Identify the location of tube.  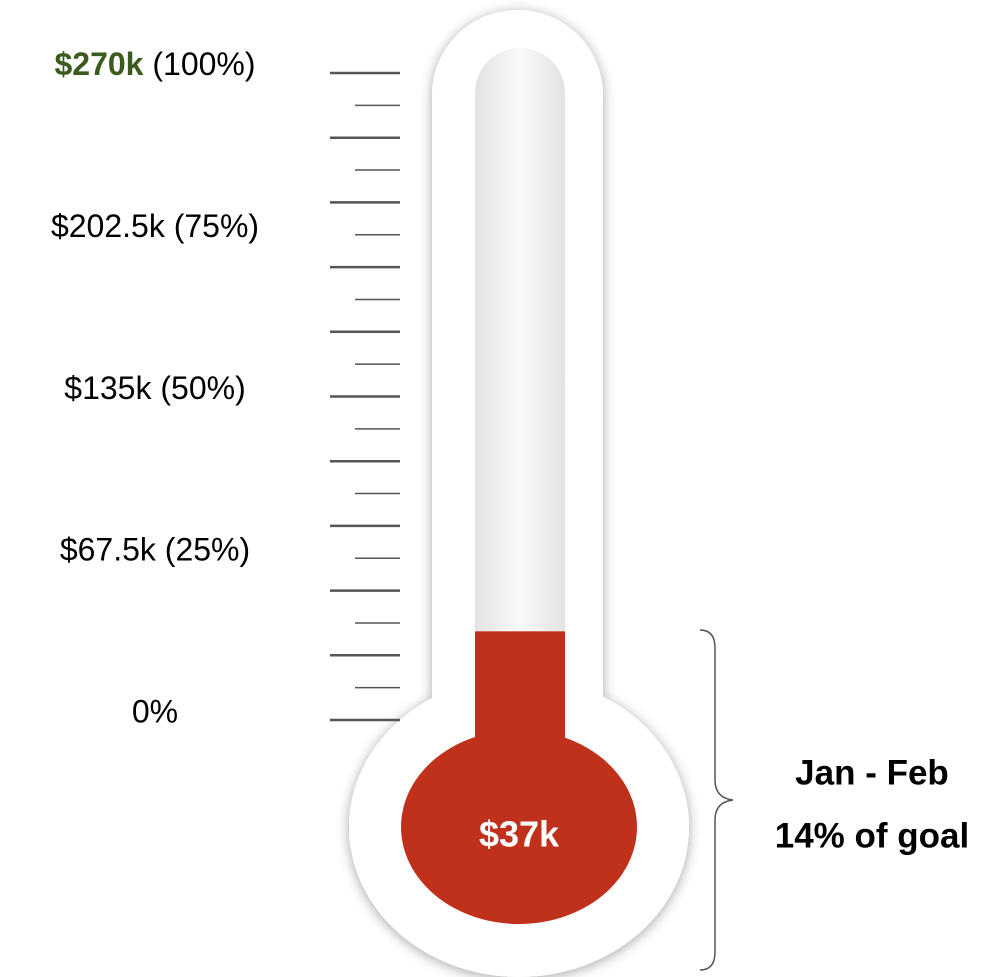
(520, 418).